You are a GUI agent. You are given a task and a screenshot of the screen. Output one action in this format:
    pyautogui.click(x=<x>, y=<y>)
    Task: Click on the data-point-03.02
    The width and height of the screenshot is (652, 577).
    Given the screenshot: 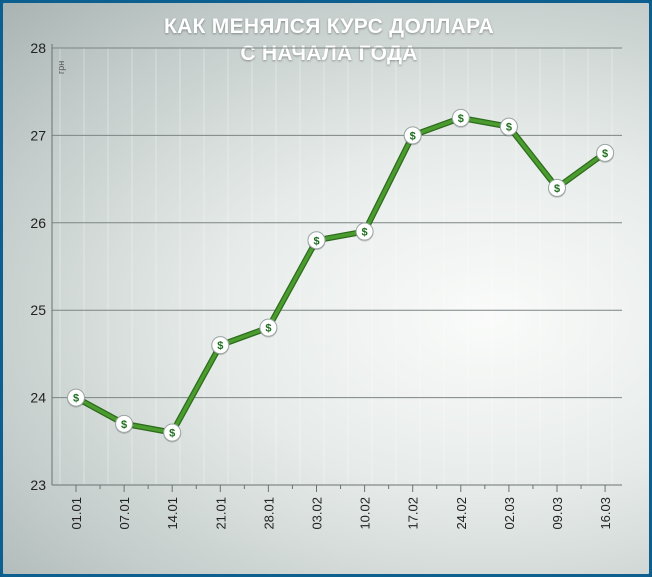 What is the action you would take?
    pyautogui.click(x=316, y=240)
    